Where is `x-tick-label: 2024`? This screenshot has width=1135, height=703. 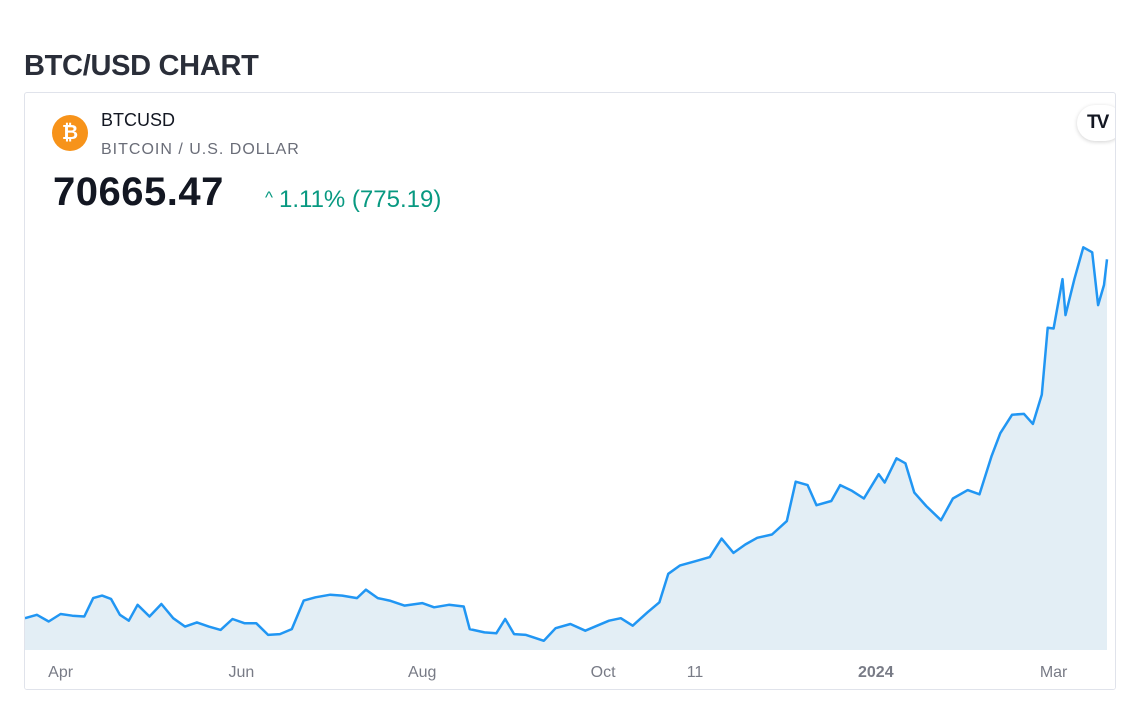 x-tick-label: 2024 is located at coordinates (876, 672).